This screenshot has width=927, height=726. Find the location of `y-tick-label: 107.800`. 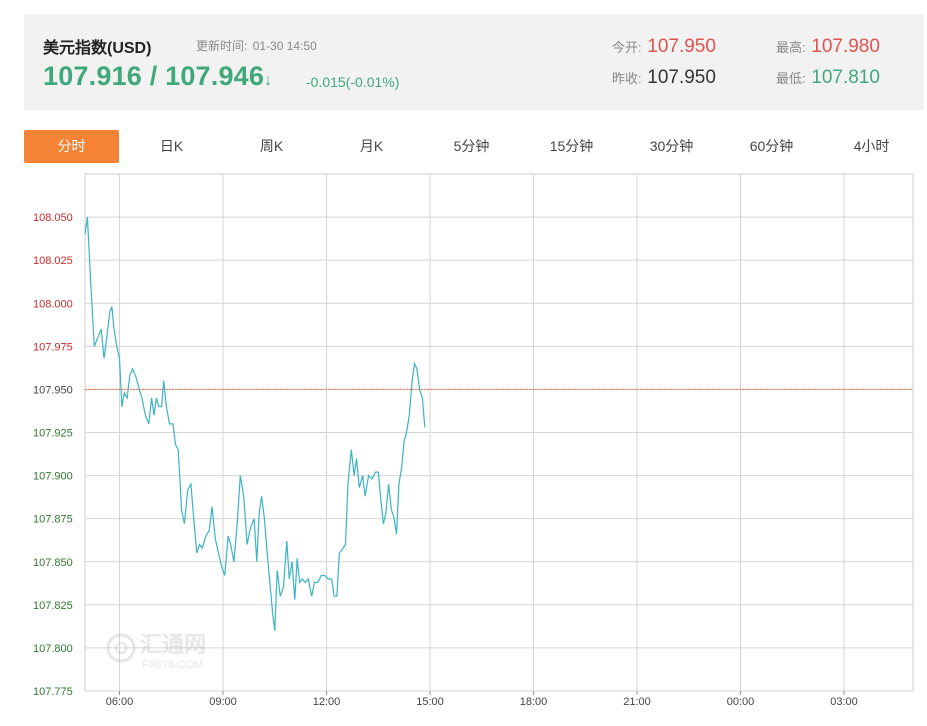

y-tick-label: 107.800 is located at coordinates (53, 649).